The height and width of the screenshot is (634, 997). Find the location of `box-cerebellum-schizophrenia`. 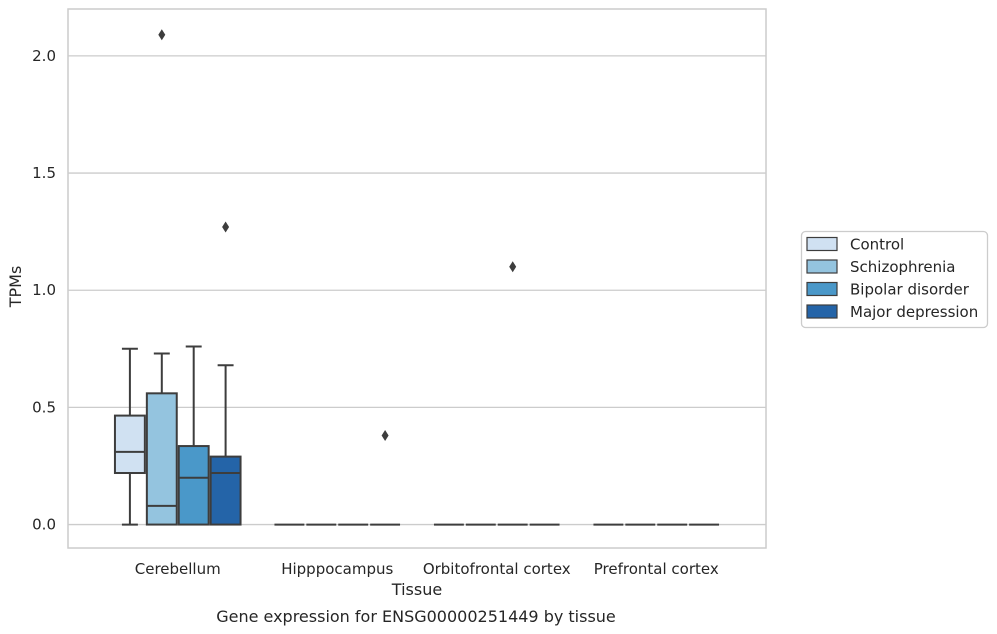

box-cerebellum-schizophrenia is located at coordinates (161, 439).